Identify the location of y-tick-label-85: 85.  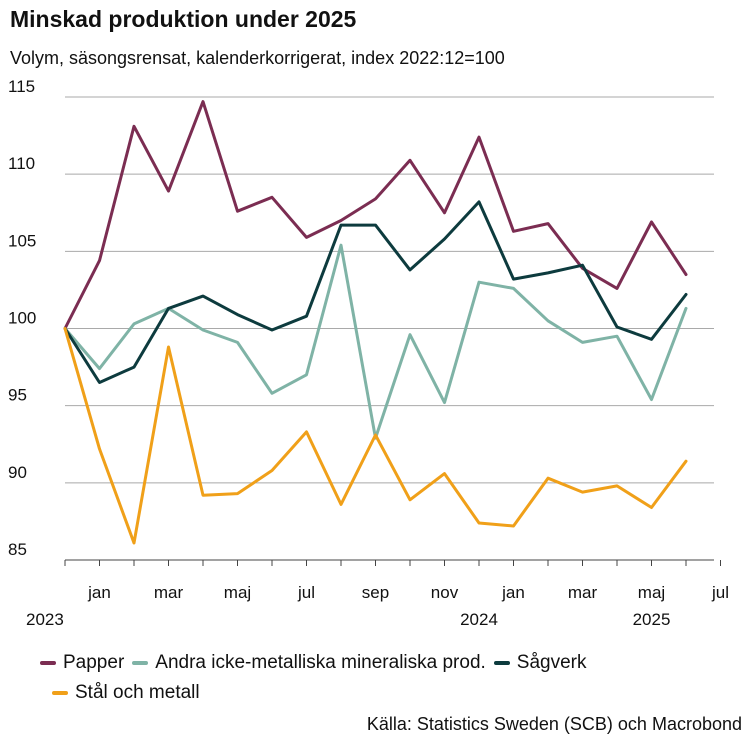
(17, 549).